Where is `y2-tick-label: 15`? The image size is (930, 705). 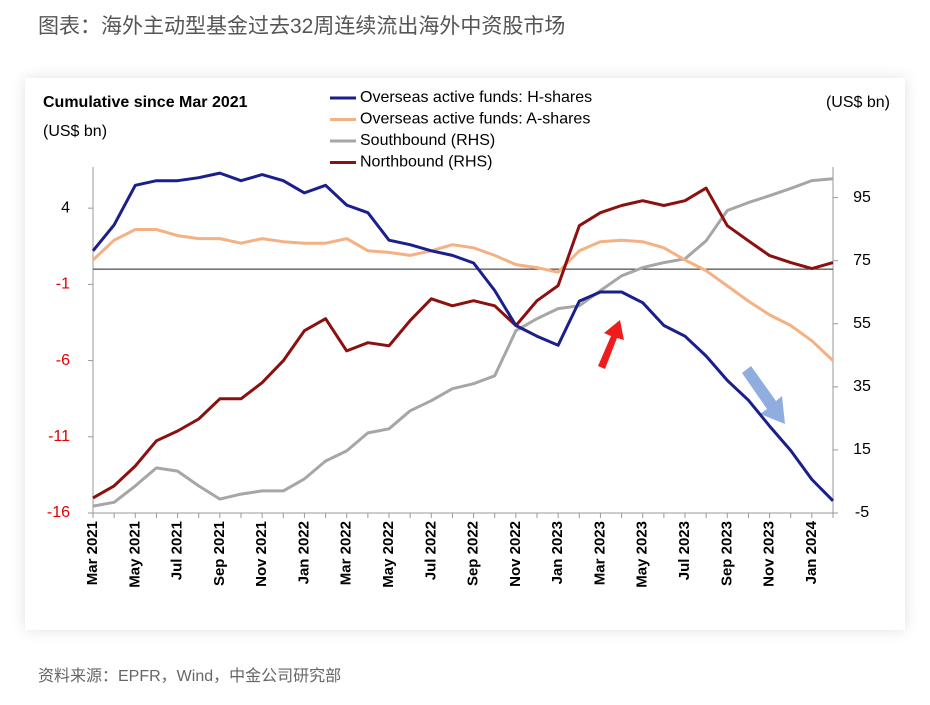 y2-tick-label: 15 is located at coordinates (862, 449).